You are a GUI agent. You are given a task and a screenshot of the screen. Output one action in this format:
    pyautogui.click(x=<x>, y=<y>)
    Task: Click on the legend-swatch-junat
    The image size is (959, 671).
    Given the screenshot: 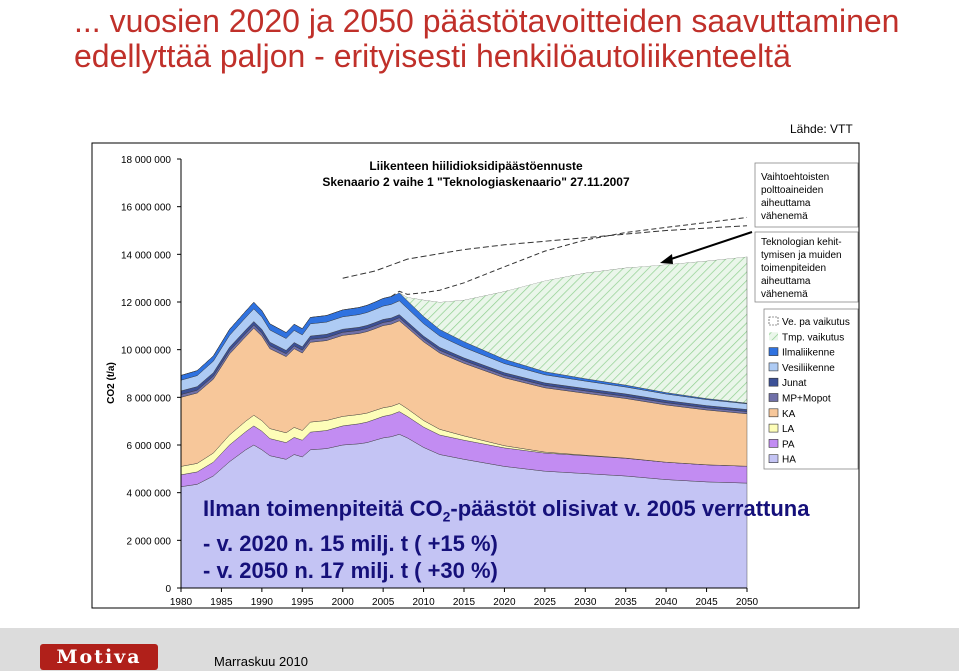 What is the action you would take?
    pyautogui.click(x=773, y=382)
    